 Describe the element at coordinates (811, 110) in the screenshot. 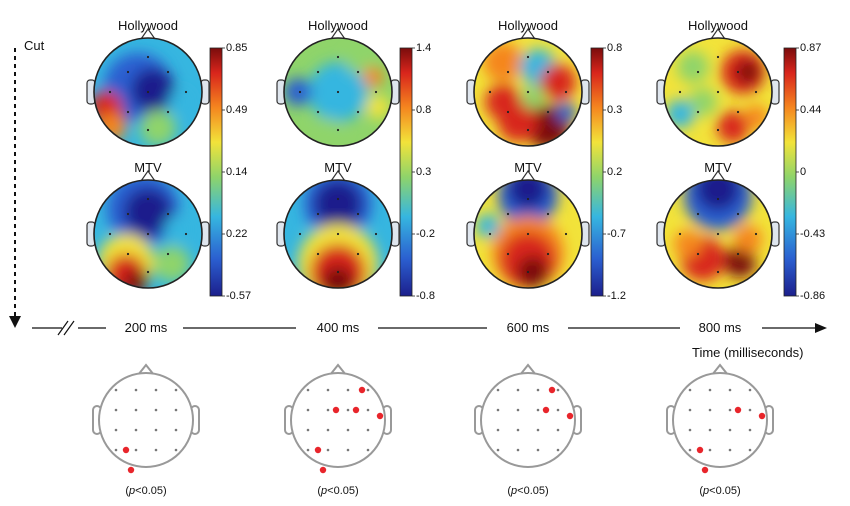

I see `cbar4-tick-1: 0.44` at that location.